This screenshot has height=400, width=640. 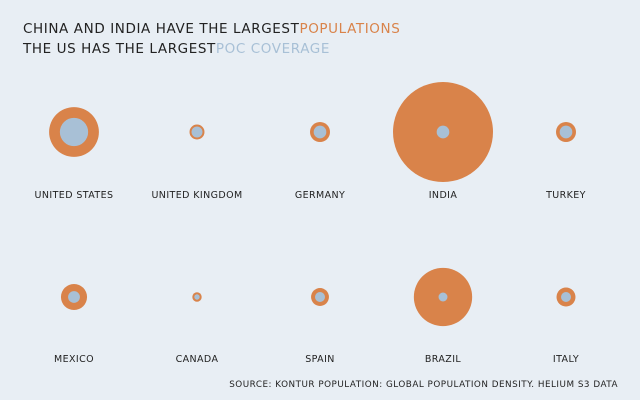 I want to click on country-label-italy: ITALY, so click(x=566, y=359).